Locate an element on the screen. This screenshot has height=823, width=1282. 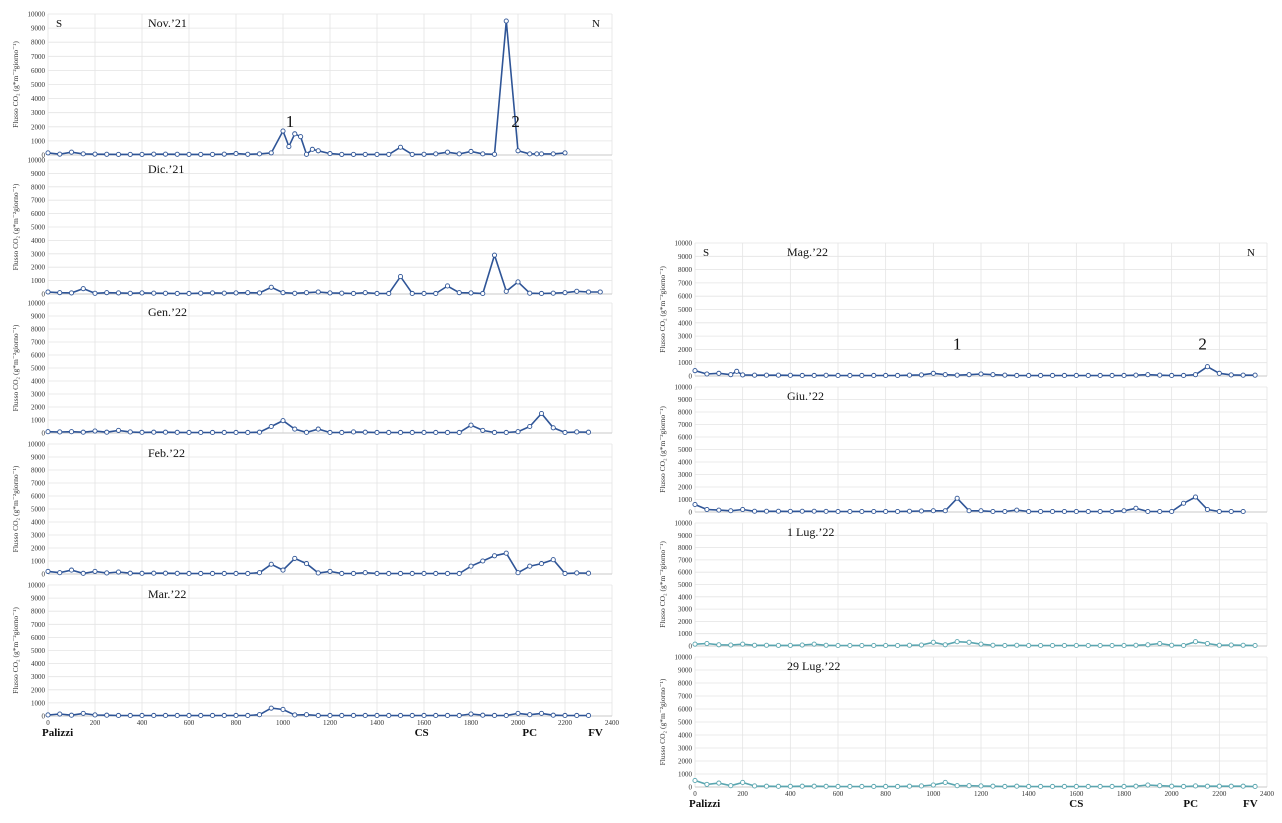
x-tick-label: 1600 is located at coordinates (424, 723).